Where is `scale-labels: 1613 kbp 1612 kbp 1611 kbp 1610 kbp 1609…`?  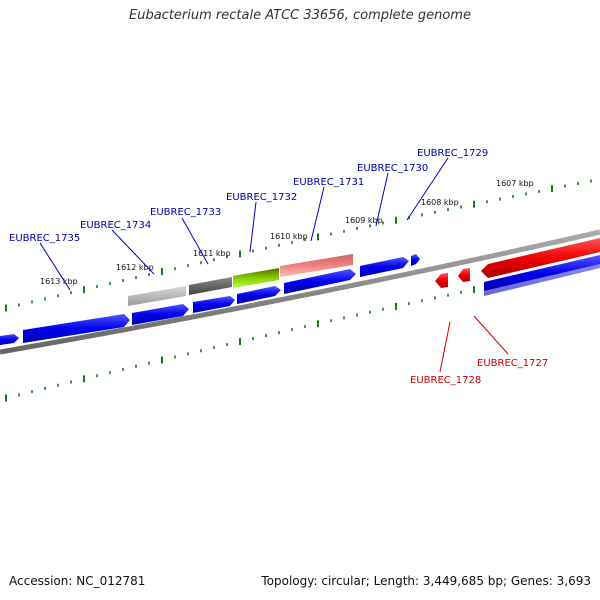
scale-labels: 1613 kbp 1612 kbp 1611 kbp 1610 kbp 1609… is located at coordinates (287, 232).